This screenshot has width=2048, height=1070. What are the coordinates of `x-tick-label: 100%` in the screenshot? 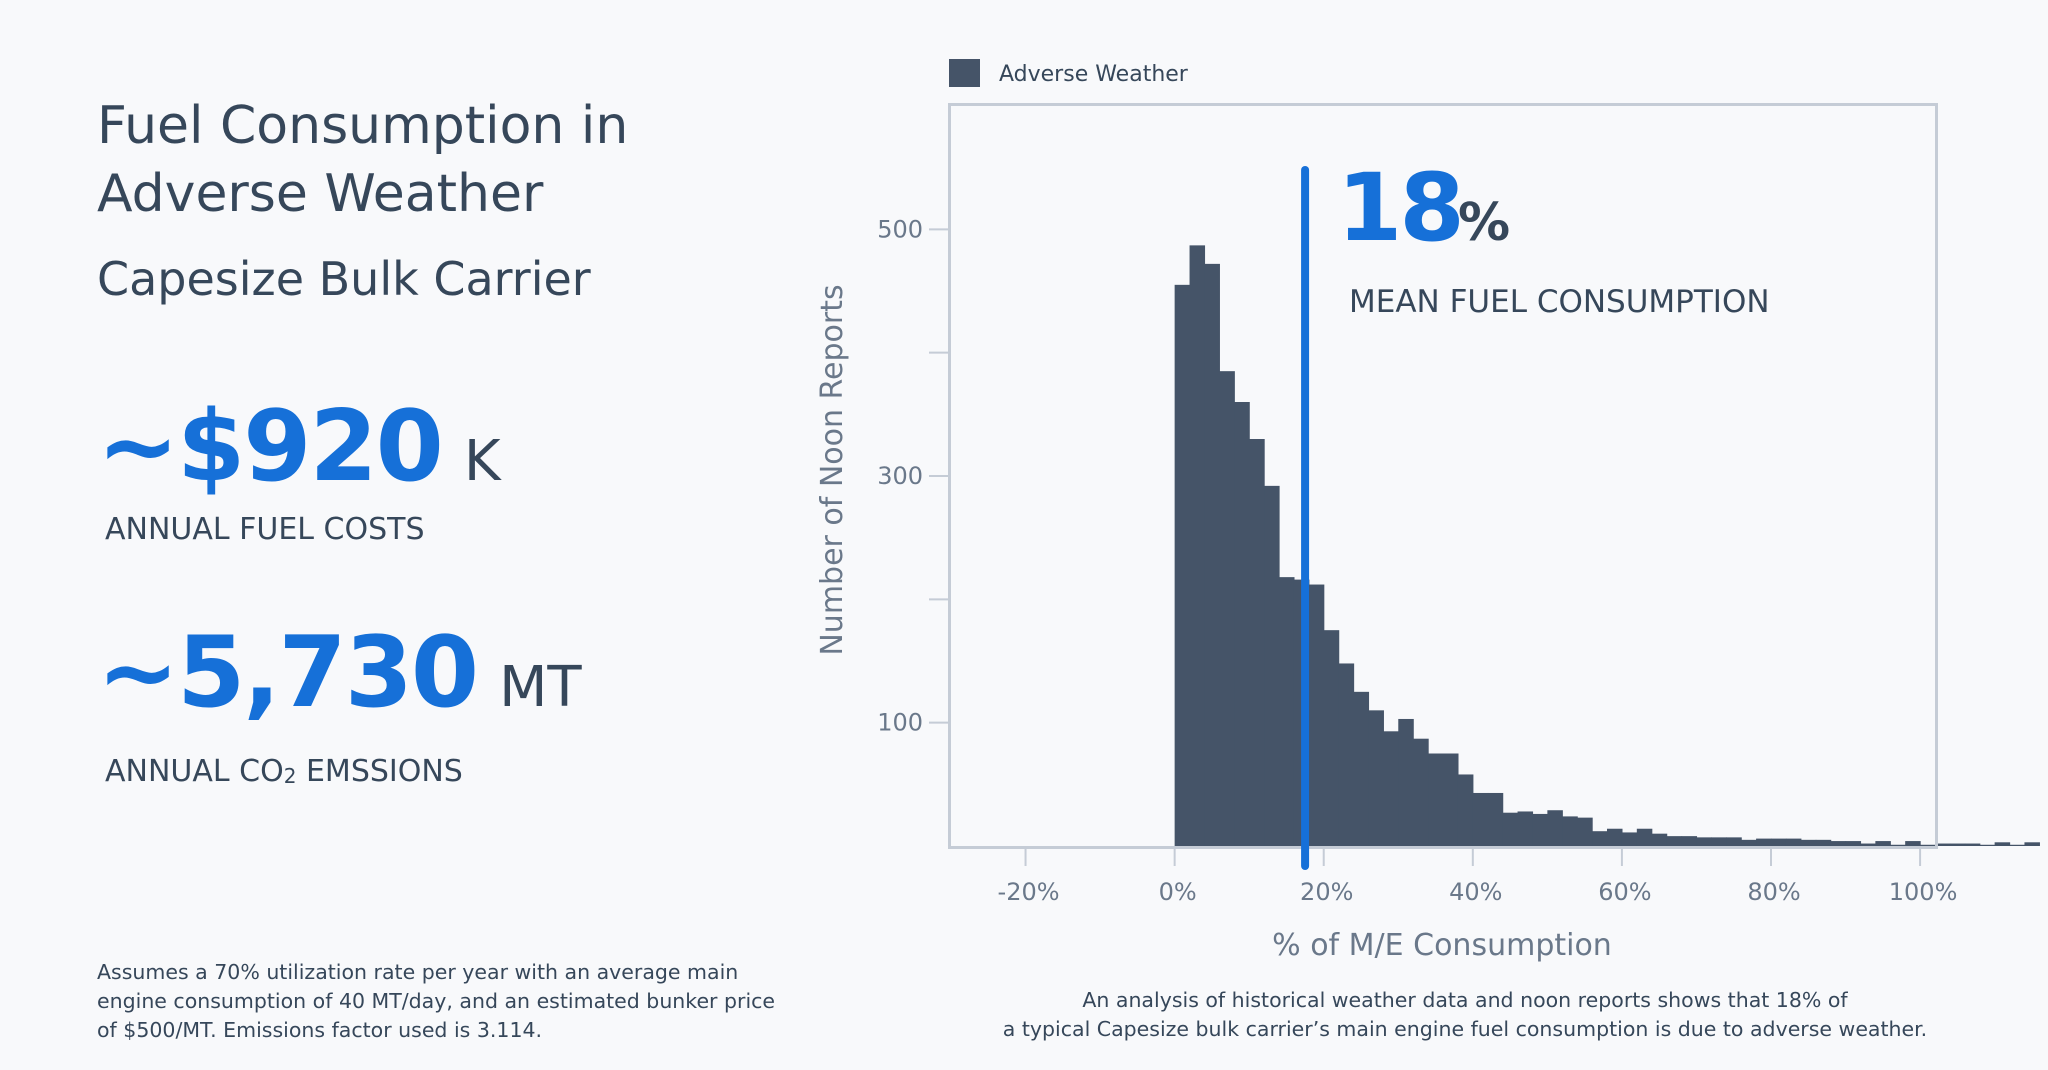 It's located at (1923, 892).